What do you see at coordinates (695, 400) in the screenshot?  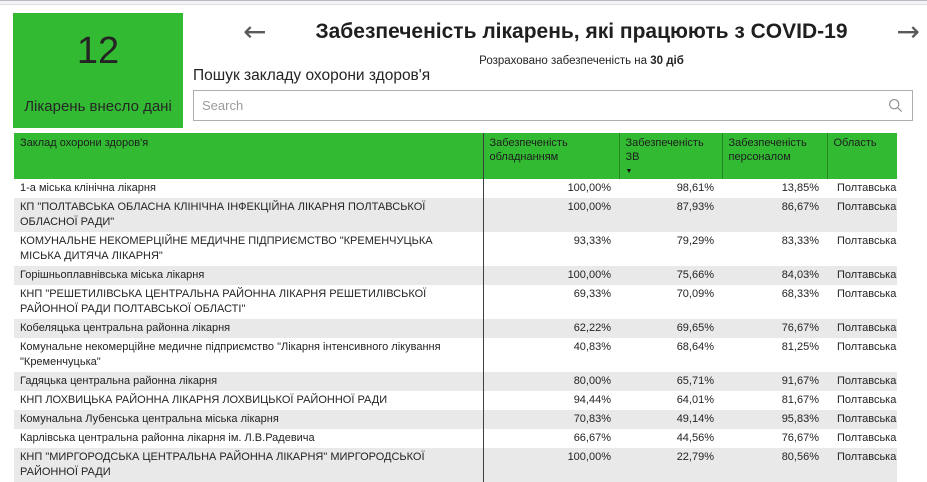 I see `protective-value-cell: 64,01%` at bounding box center [695, 400].